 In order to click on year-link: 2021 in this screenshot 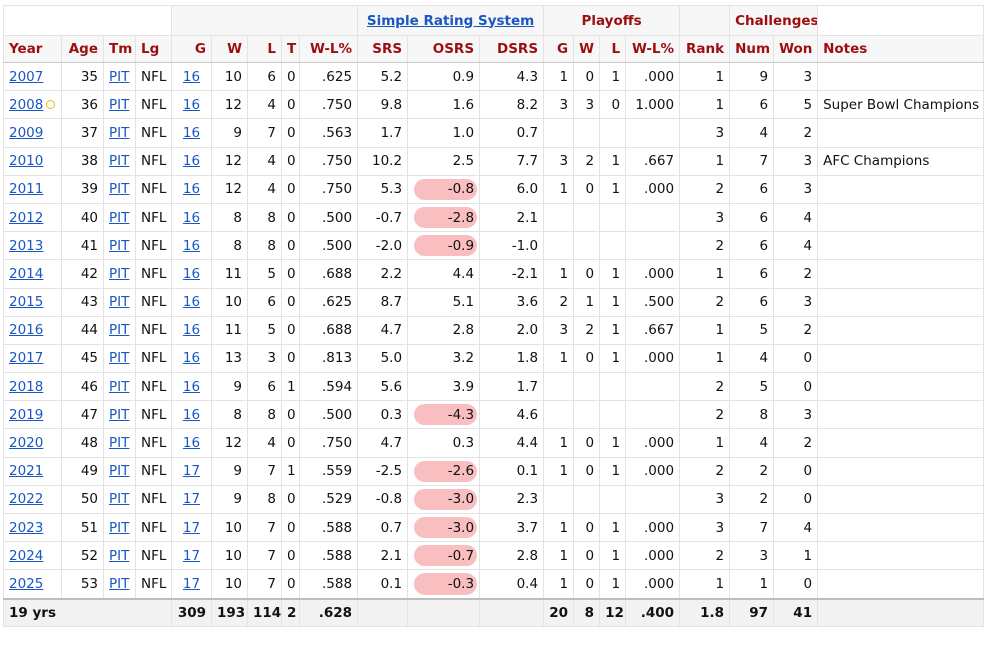, I will do `click(26, 471)`.